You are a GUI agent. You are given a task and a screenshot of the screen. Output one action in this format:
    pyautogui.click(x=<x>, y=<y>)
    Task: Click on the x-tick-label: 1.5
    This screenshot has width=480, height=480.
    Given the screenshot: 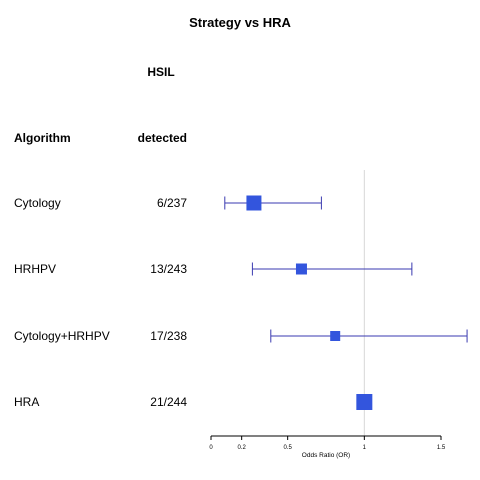 What is the action you would take?
    pyautogui.click(x=441, y=448)
    